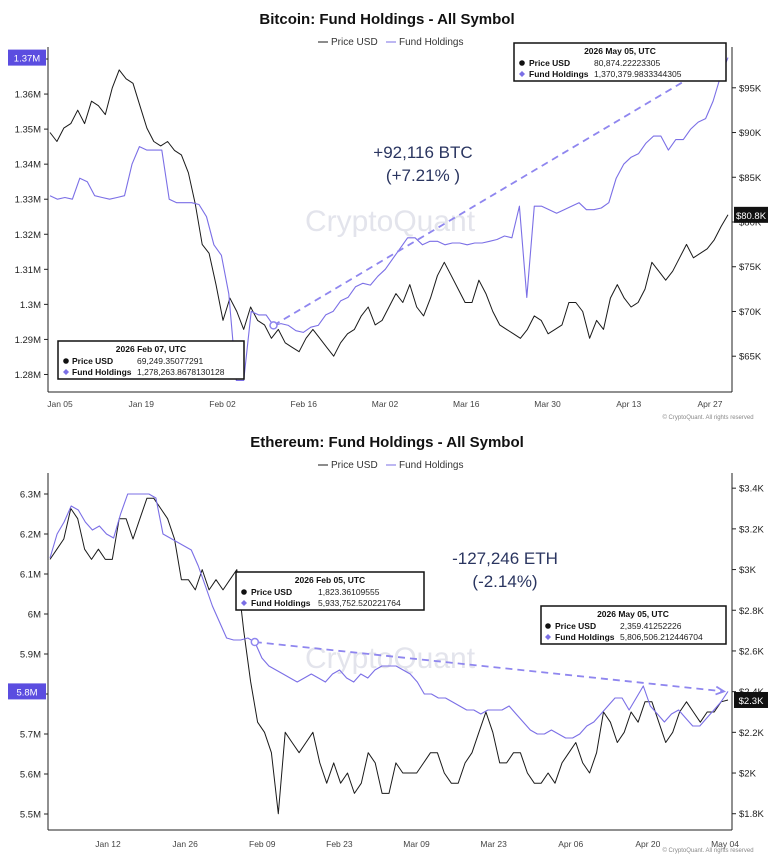 Image resolution: width=768 pixels, height=855 pixels. I want to click on btc-x-tick-label: Jan 05, so click(60, 404).